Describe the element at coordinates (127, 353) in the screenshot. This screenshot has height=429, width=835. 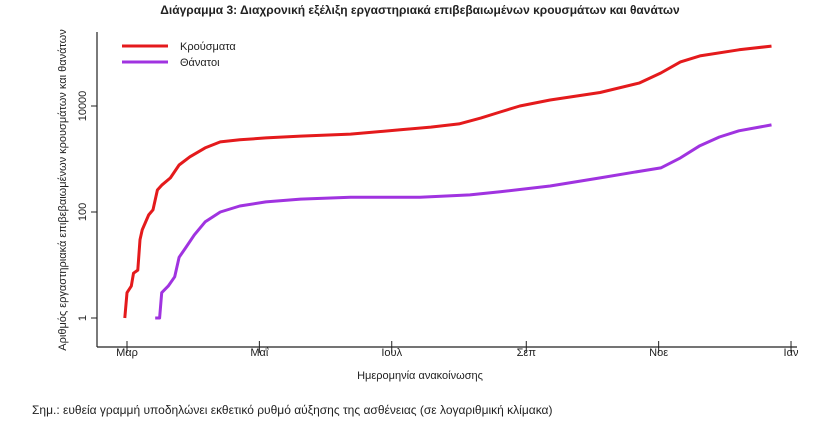
I see `x-tick-label: Μαρ` at that location.